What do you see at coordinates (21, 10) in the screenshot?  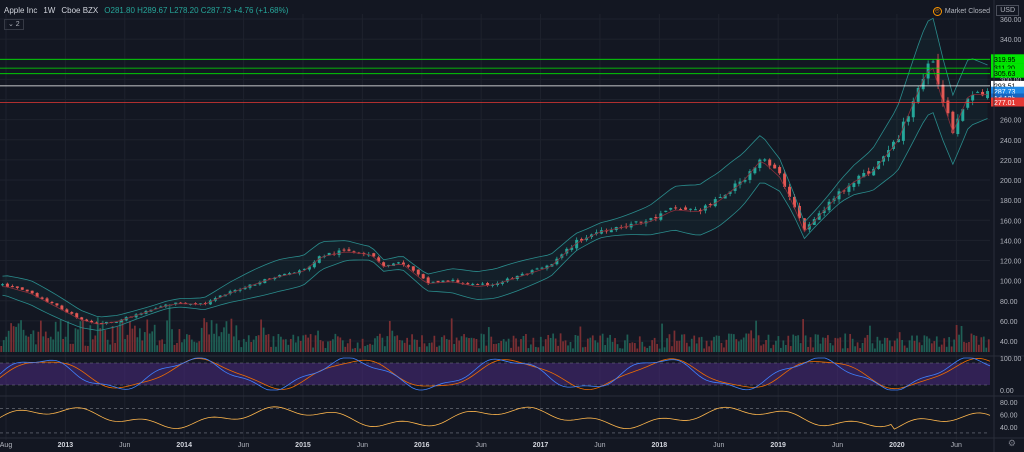 I see `symbol-name: Apple Inc` at bounding box center [21, 10].